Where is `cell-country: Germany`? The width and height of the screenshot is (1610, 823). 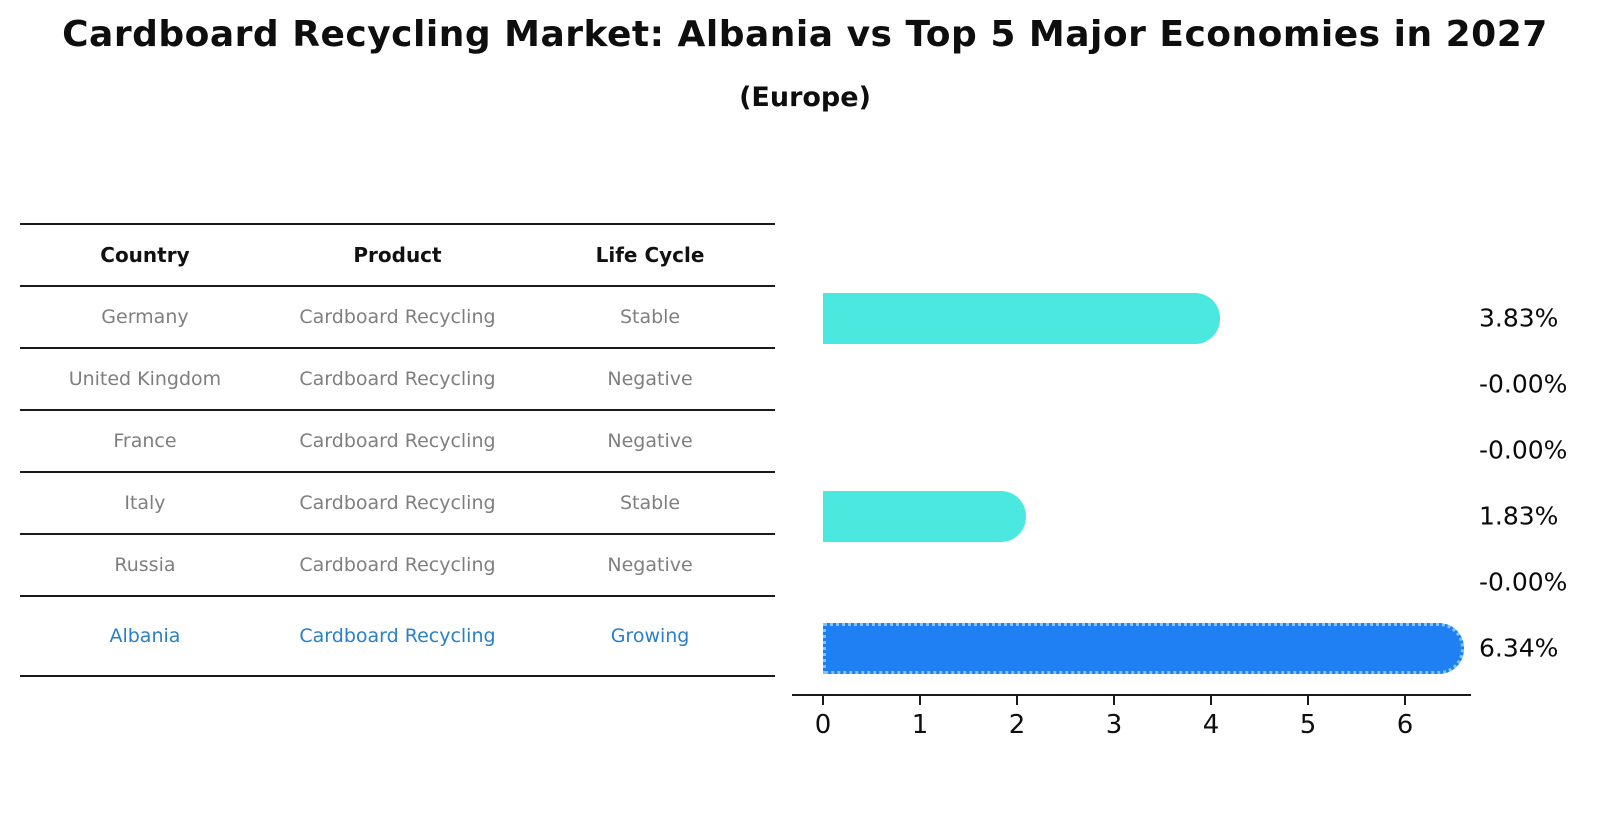
cell-country: Germany is located at coordinates (145, 317).